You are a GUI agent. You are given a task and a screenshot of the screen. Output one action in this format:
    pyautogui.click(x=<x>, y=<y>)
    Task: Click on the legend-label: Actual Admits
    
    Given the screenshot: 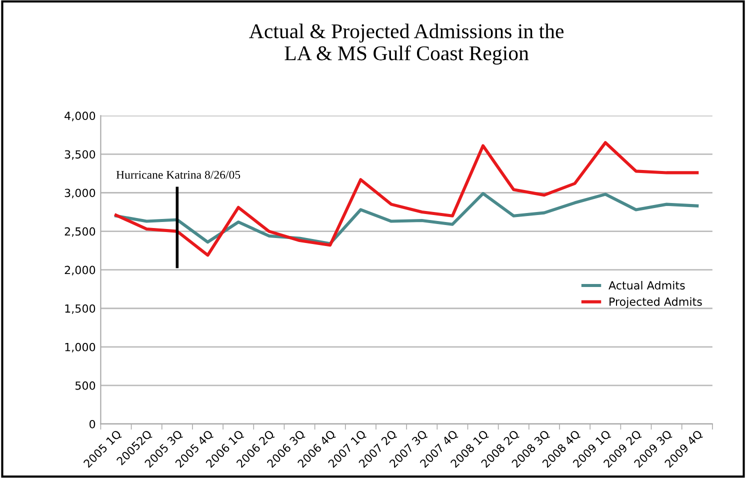 What is the action you would take?
    pyautogui.click(x=646, y=285)
    